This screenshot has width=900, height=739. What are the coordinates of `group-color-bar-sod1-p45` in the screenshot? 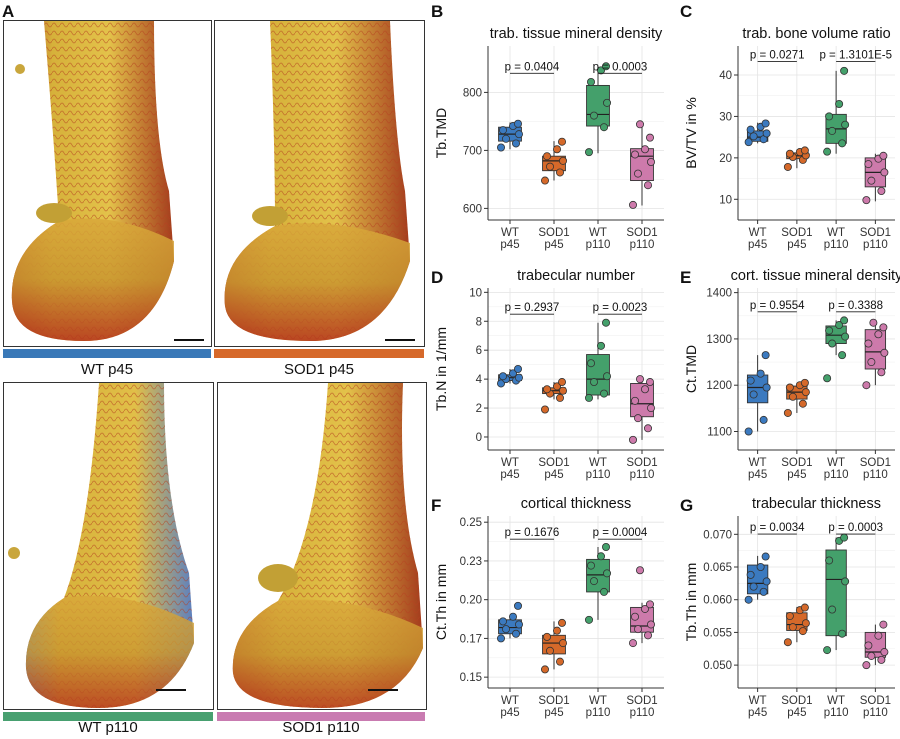 It's located at (319, 353).